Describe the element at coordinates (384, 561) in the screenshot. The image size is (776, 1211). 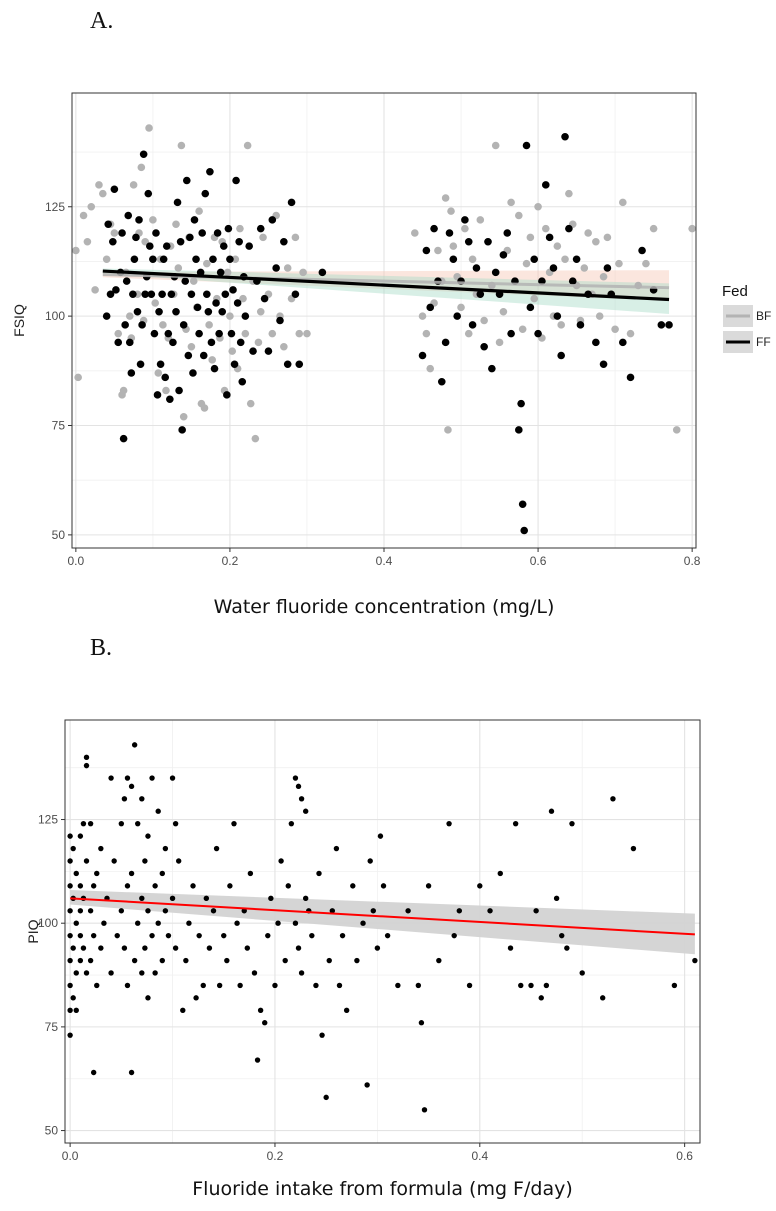
I see `x-tick-label: 0.4` at that location.